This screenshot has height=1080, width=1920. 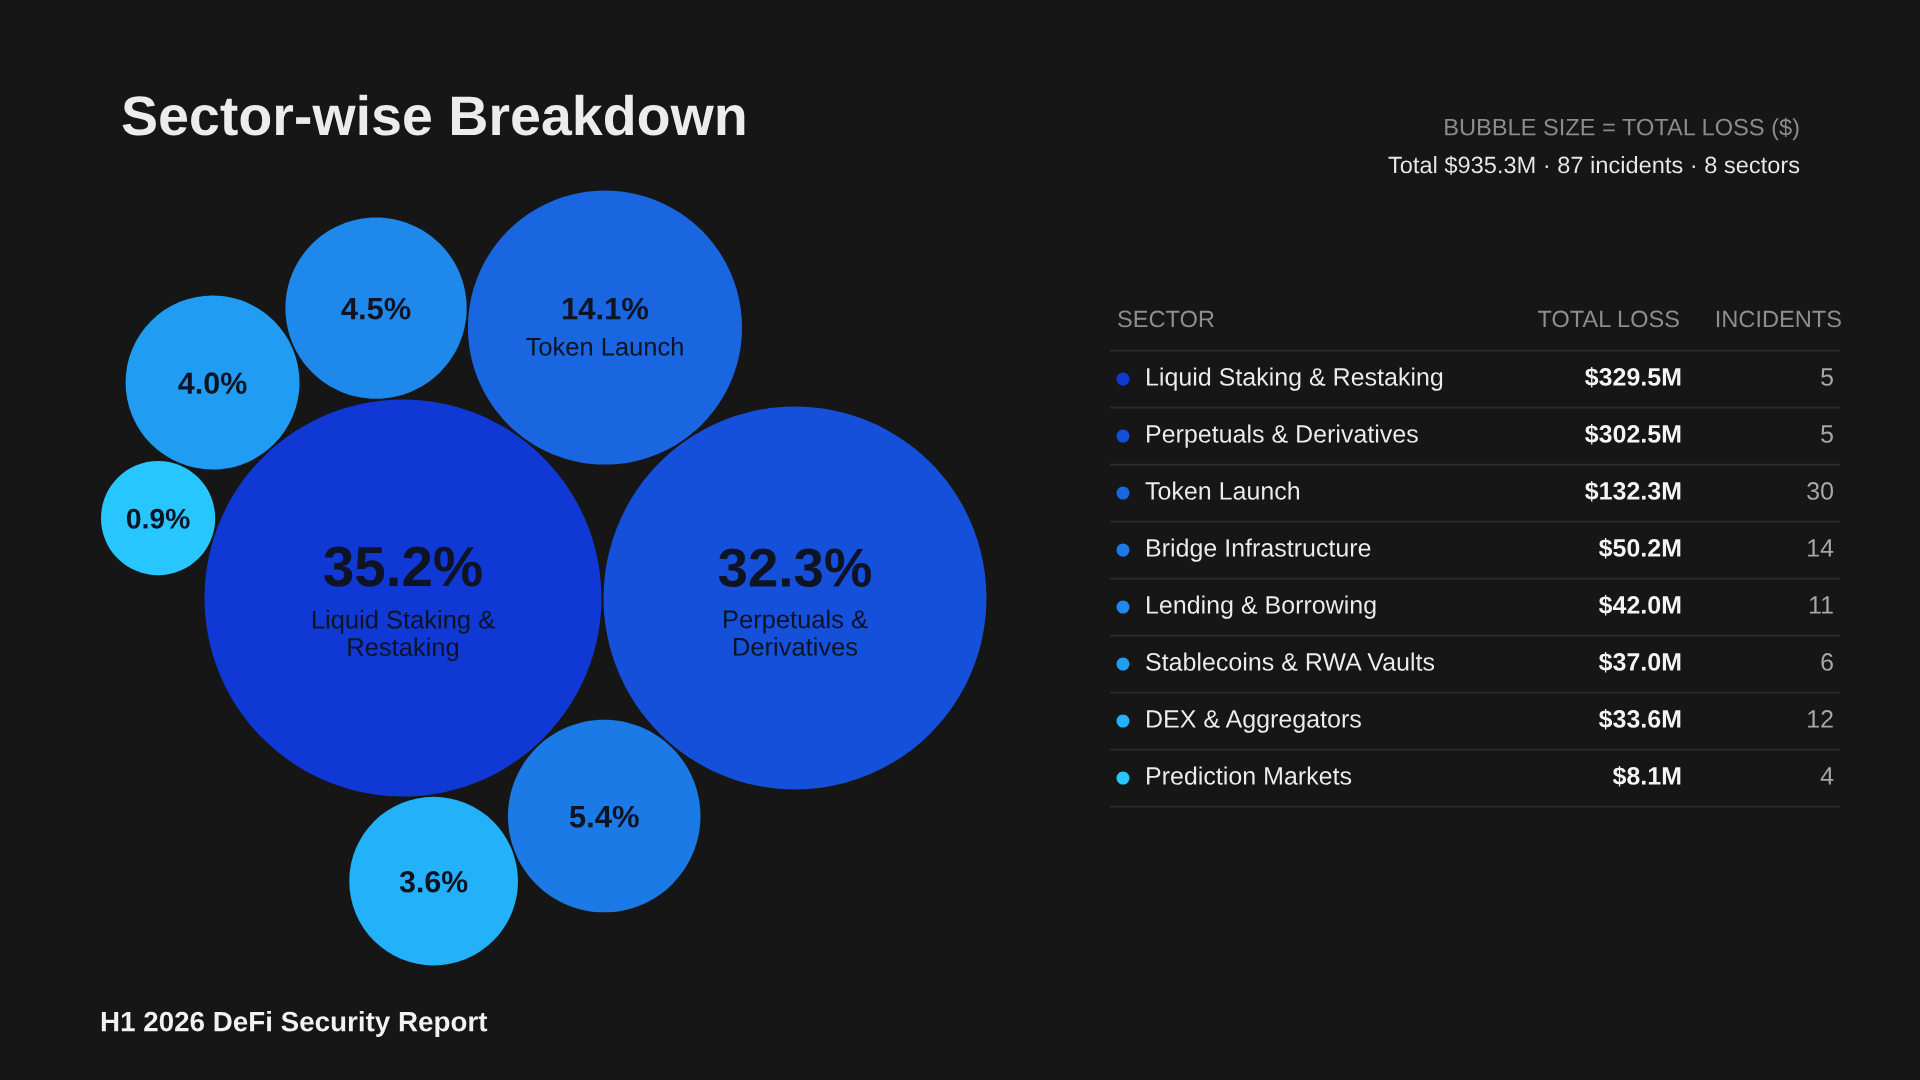 I want to click on text: 4.5%, so click(x=376, y=308).